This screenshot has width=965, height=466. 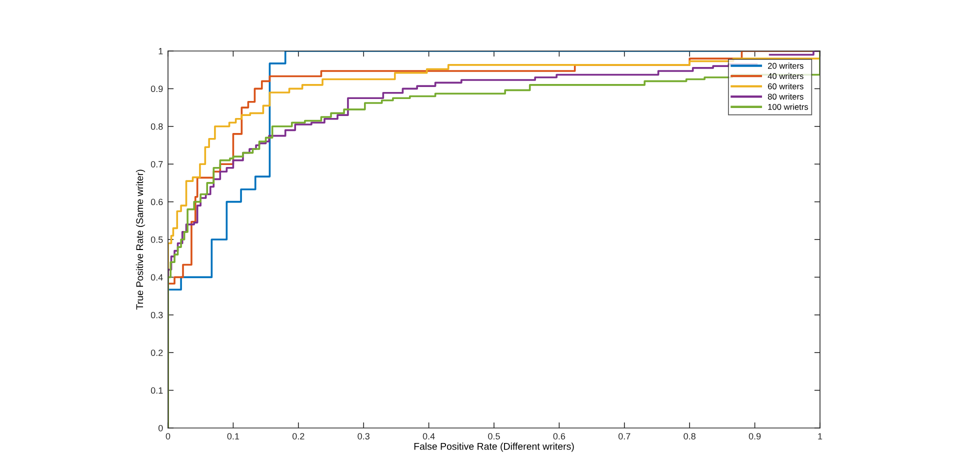 I want to click on y-tick-label: 0.3, so click(x=156, y=315).